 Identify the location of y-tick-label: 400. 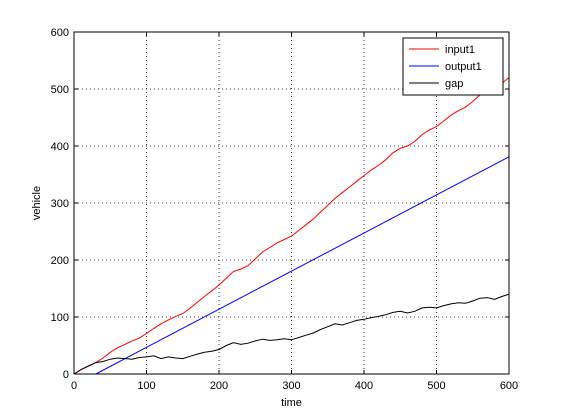
(60, 147).